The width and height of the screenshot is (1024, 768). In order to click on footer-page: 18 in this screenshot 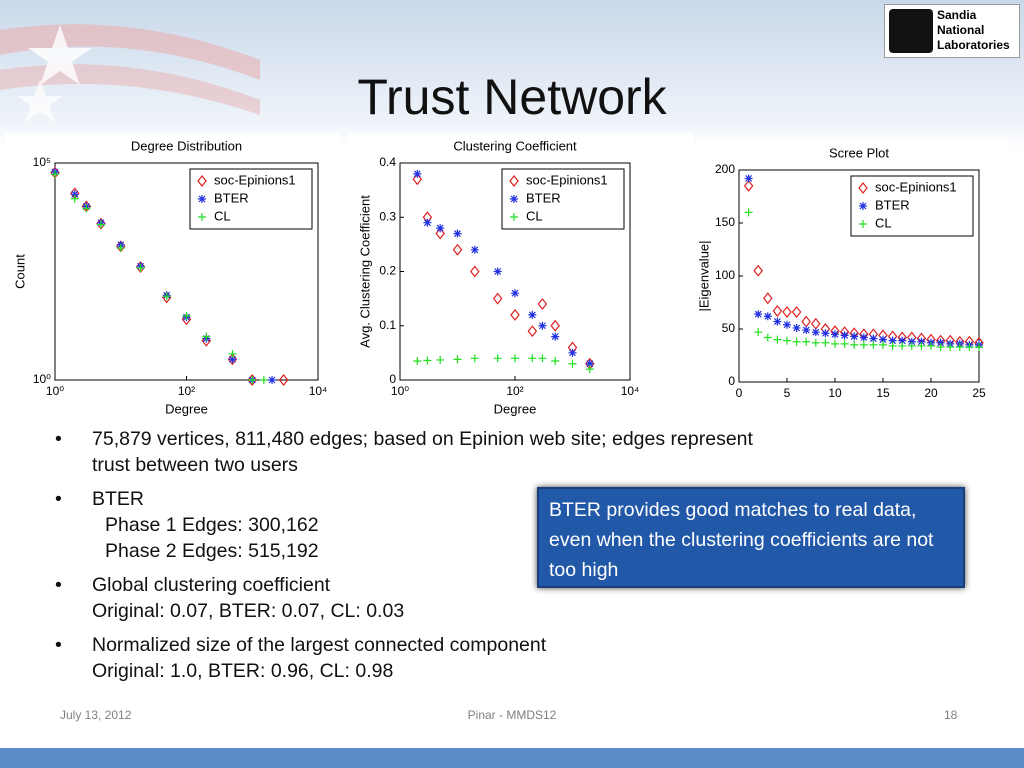, I will do `click(951, 715)`.